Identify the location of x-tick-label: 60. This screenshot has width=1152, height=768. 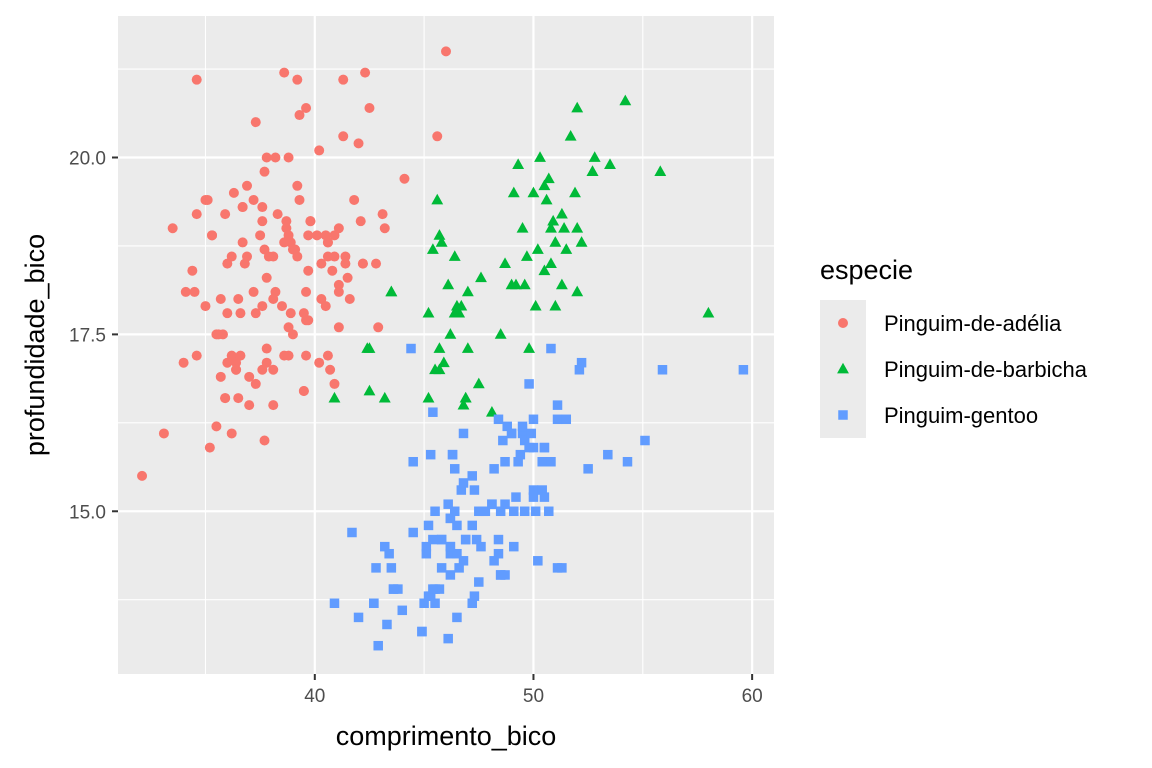
(752, 696).